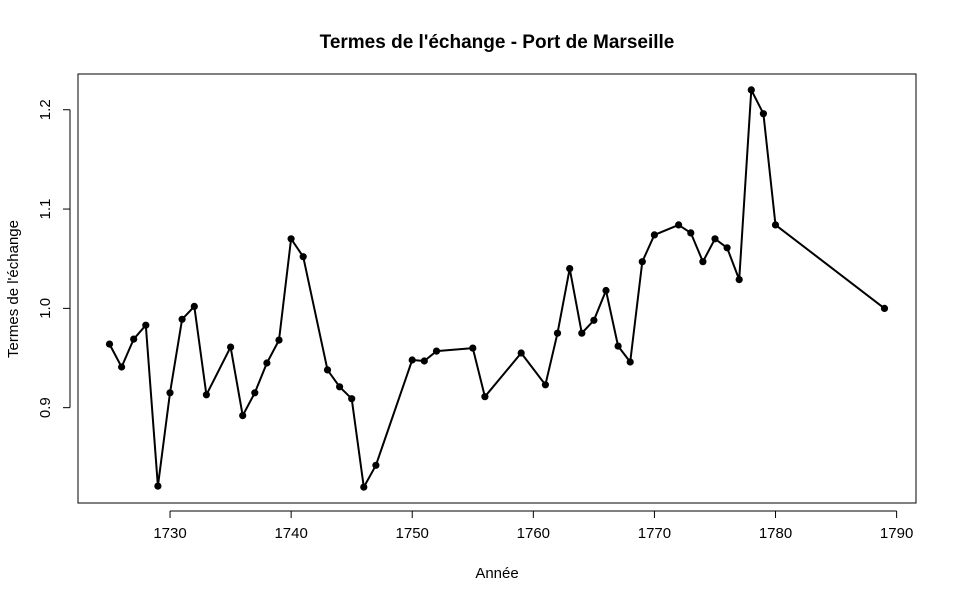  Describe the element at coordinates (45, 407) in the screenshot. I see `y-tick-label: 0.9` at that location.